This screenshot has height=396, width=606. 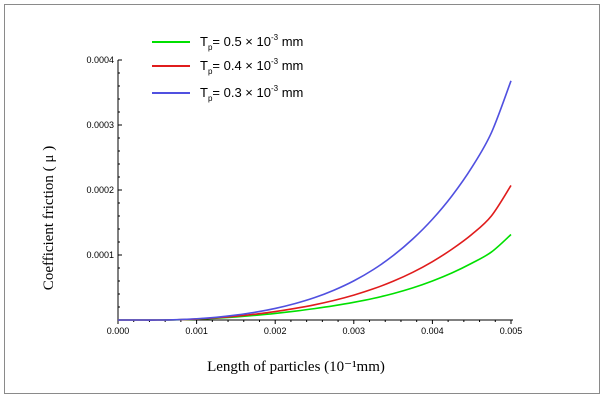 I want to click on x-tick-label: 0.002, so click(x=275, y=331).